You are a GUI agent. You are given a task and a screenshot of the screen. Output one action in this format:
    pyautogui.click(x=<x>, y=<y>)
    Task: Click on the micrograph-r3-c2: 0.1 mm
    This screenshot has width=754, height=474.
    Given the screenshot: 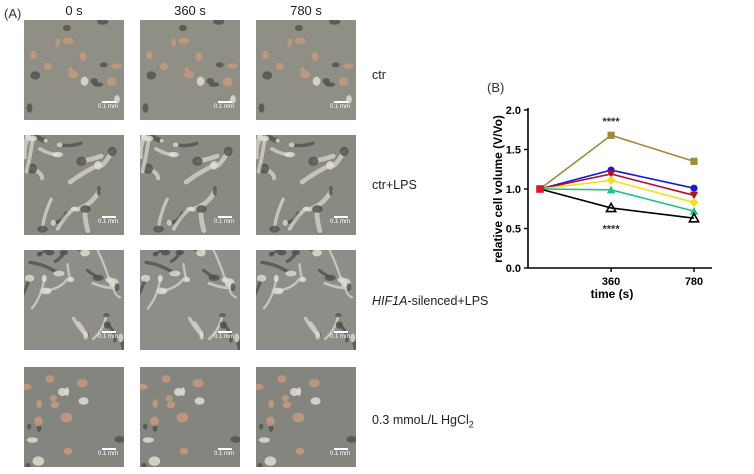 What is the action you would take?
    pyautogui.click(x=190, y=300)
    